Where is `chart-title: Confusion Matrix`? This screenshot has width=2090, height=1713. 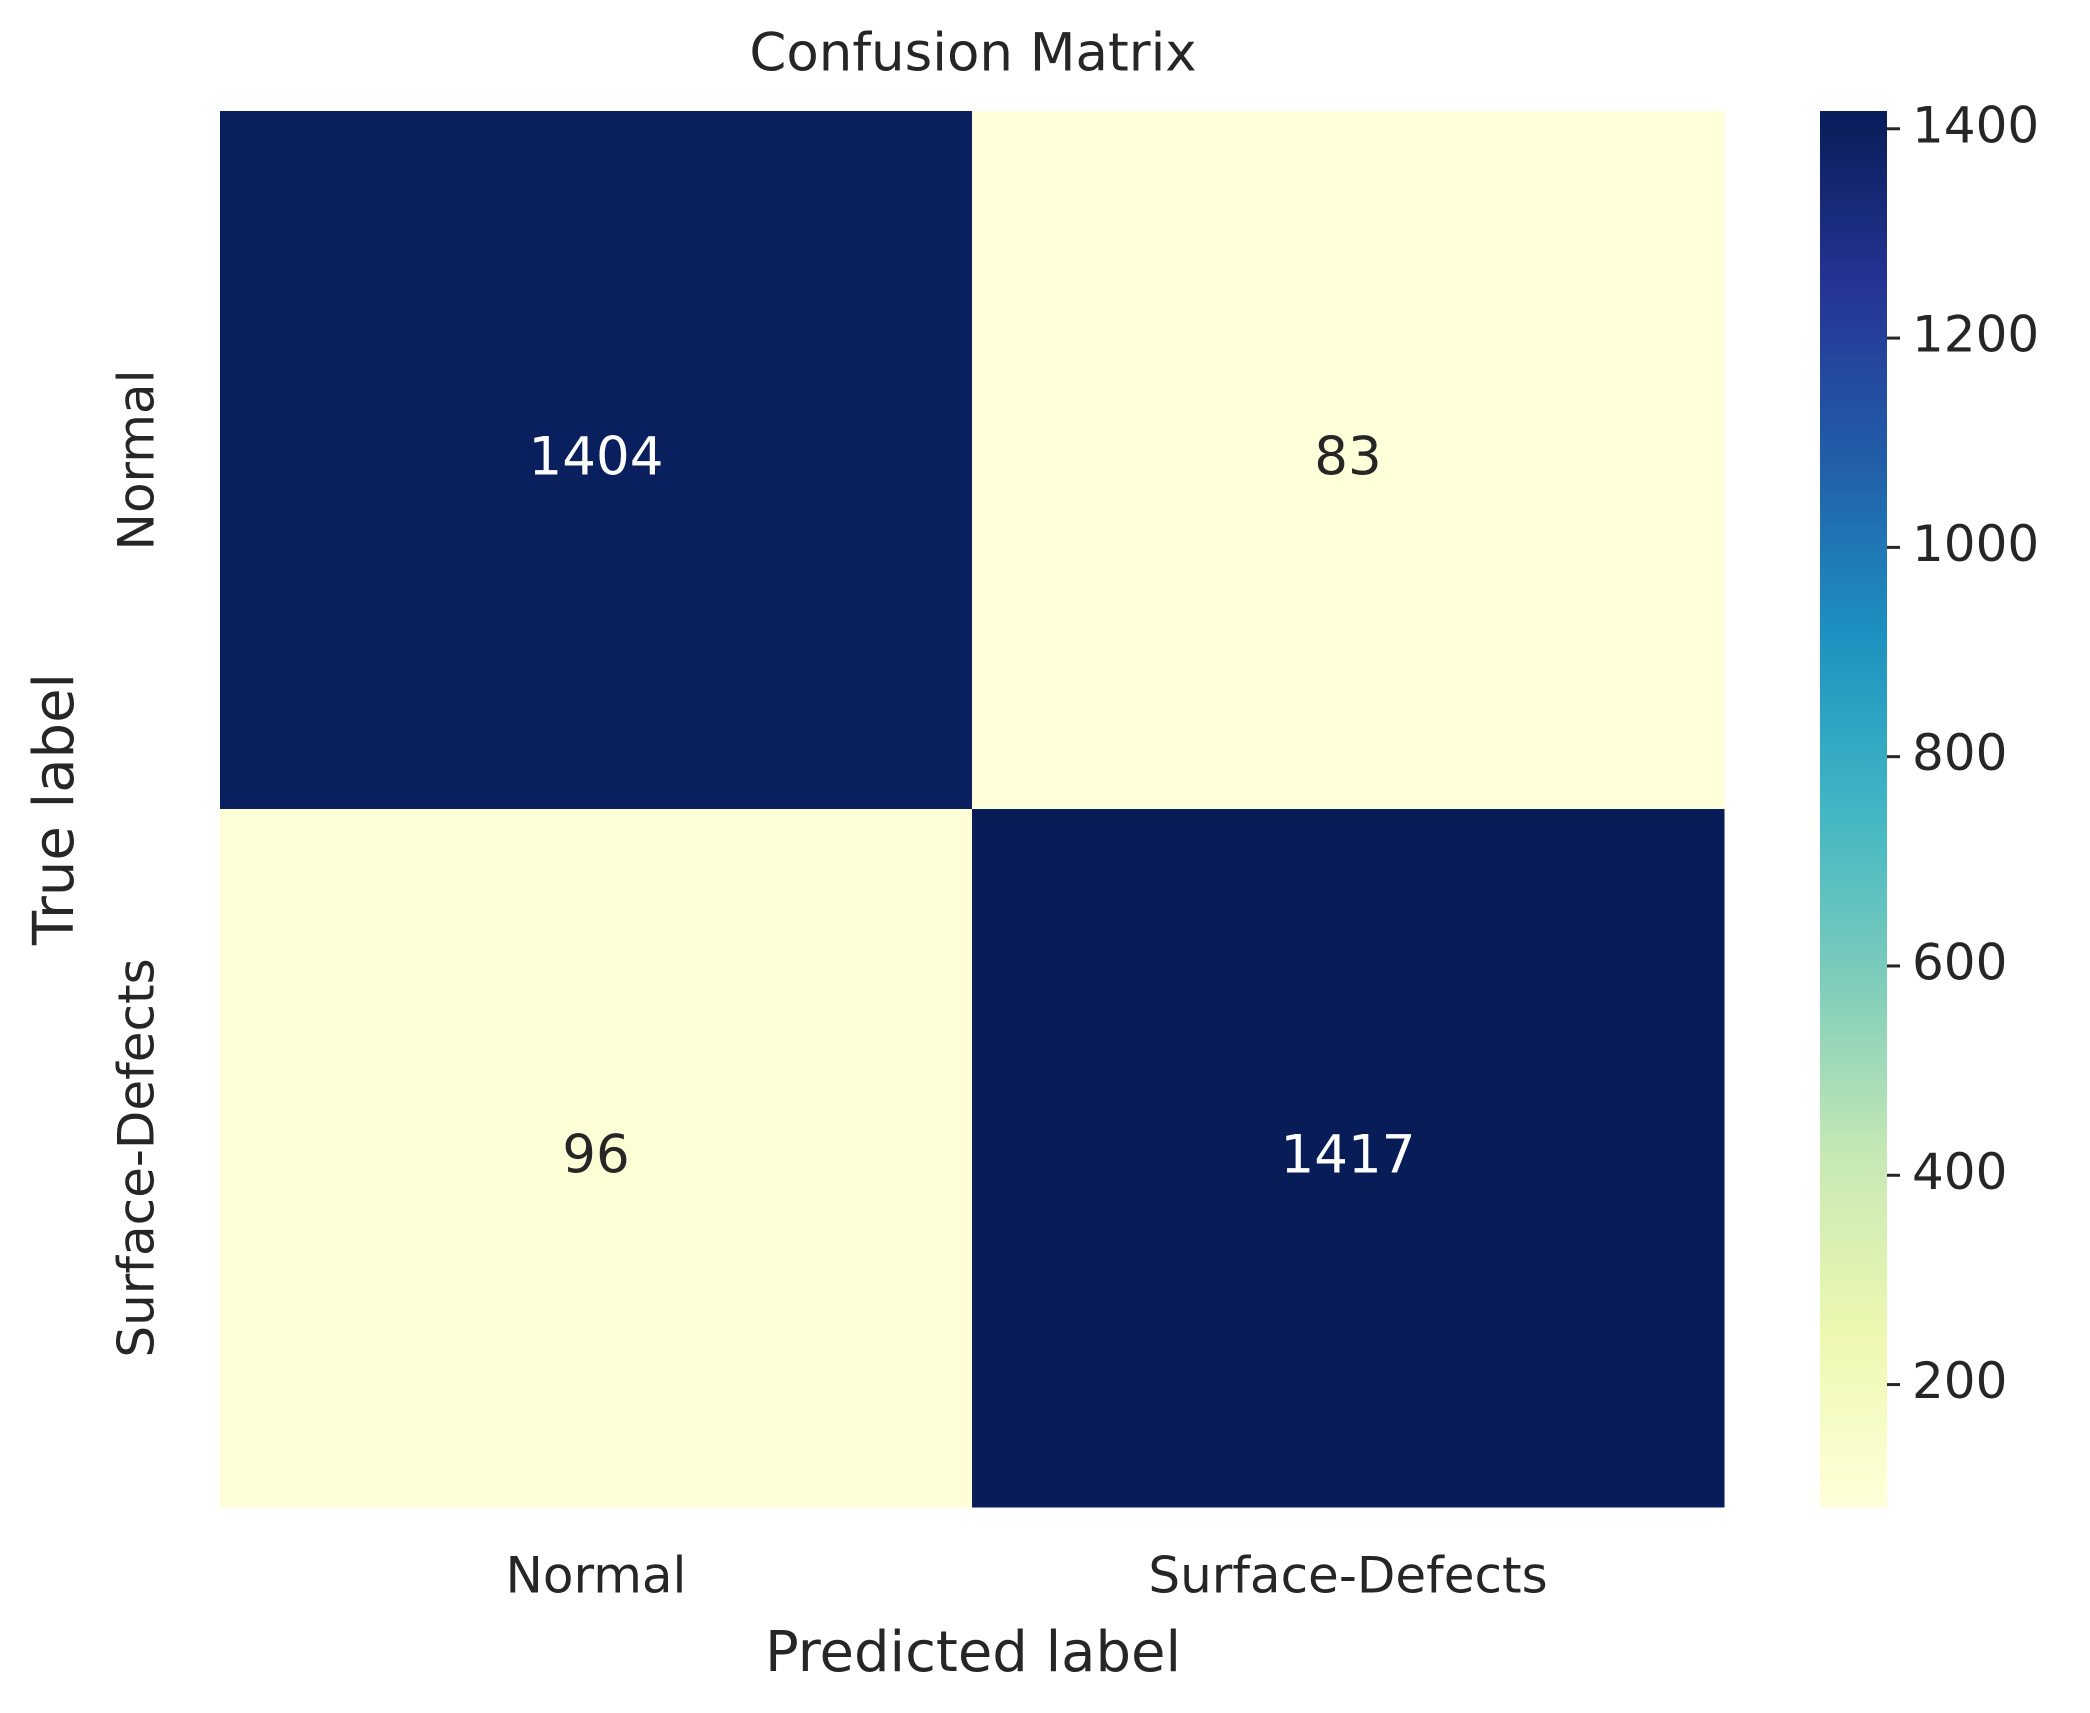
chart-title: Confusion Matrix is located at coordinates (972, 53).